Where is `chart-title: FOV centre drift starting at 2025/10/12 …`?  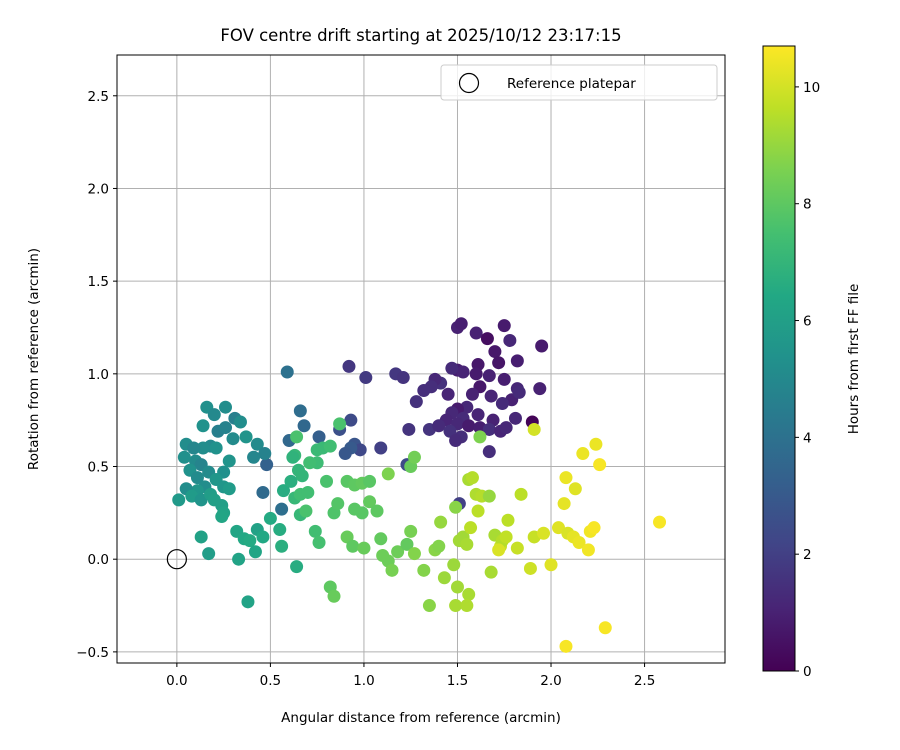 chart-title: FOV centre drift starting at 2025/10/12 … is located at coordinates (420, 35).